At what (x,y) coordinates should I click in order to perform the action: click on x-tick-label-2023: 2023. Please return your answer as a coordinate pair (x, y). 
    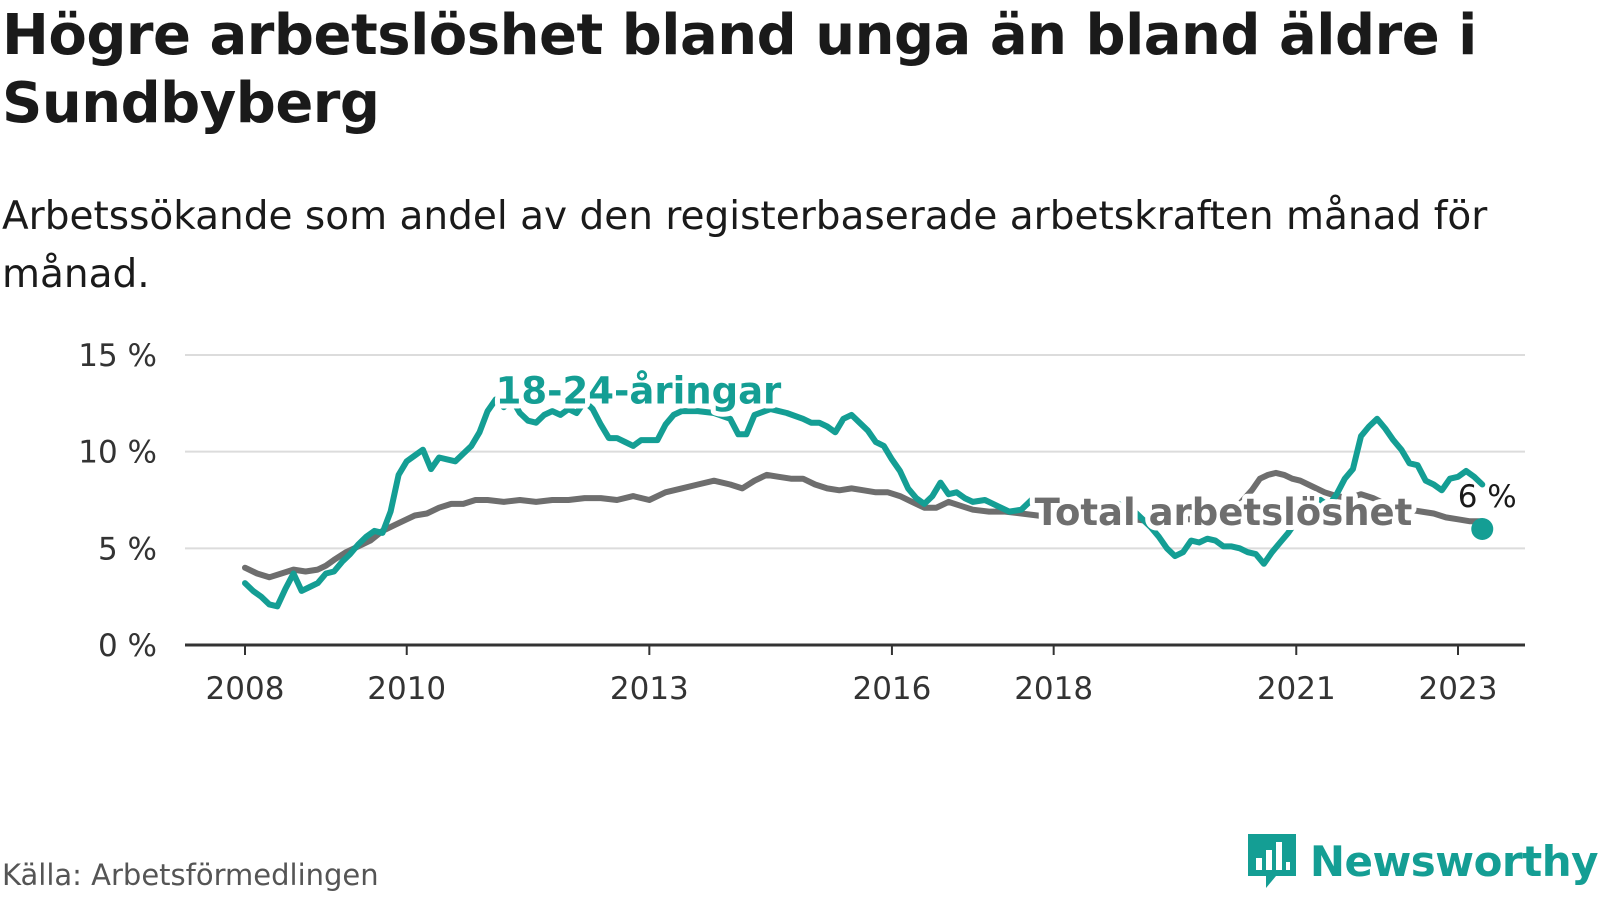
    Looking at the image, I should click on (1458, 689).